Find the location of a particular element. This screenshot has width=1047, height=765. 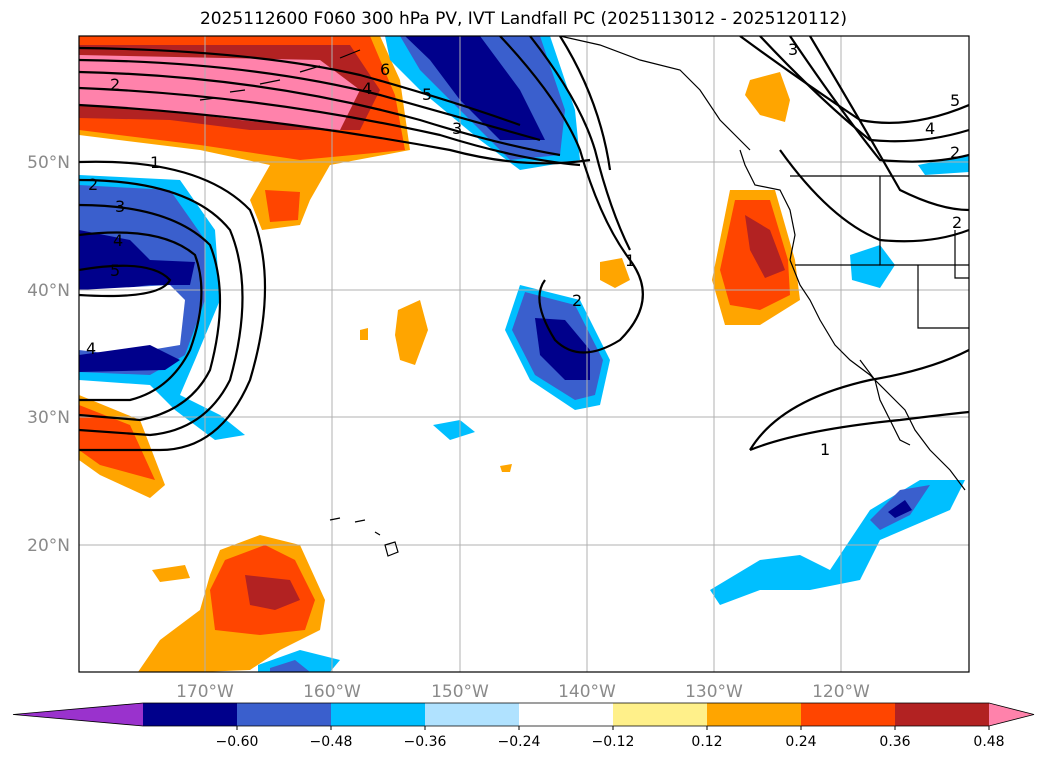

lon-label: 170°W is located at coordinates (205, 692).